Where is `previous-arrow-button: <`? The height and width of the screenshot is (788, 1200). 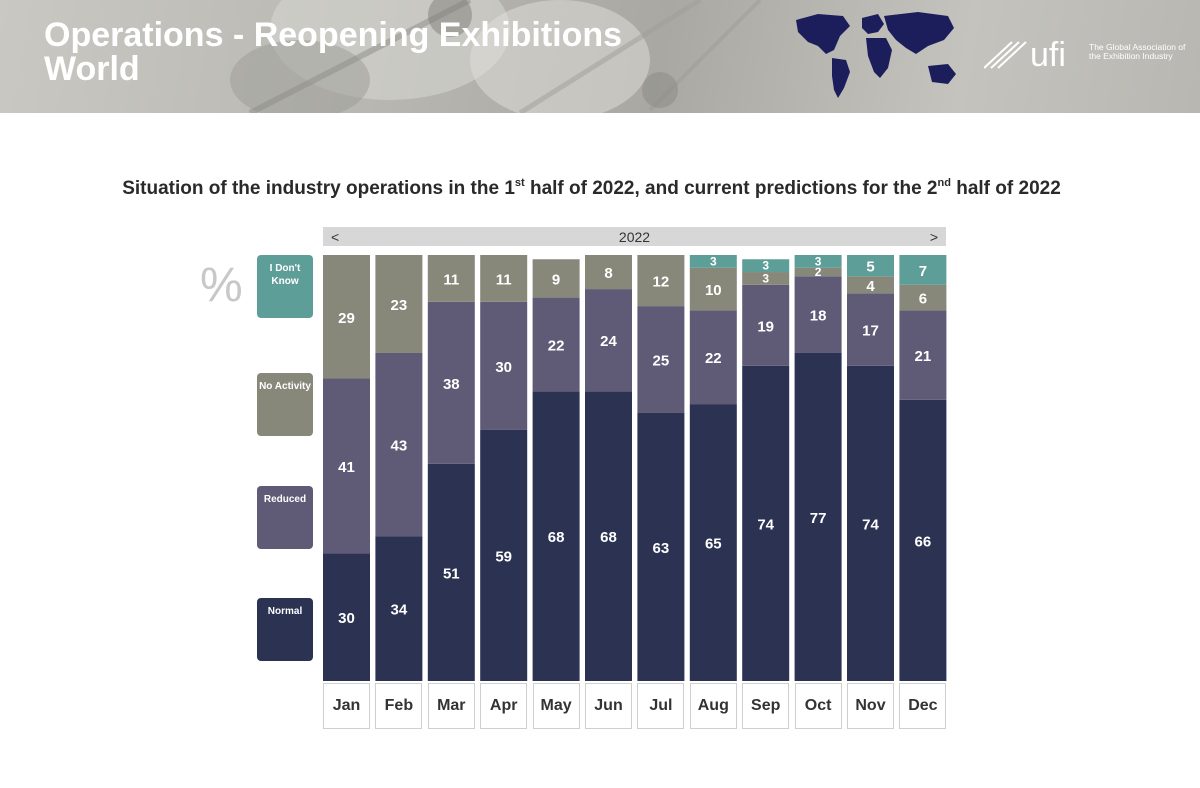
previous-arrow-button: < is located at coordinates (335, 237).